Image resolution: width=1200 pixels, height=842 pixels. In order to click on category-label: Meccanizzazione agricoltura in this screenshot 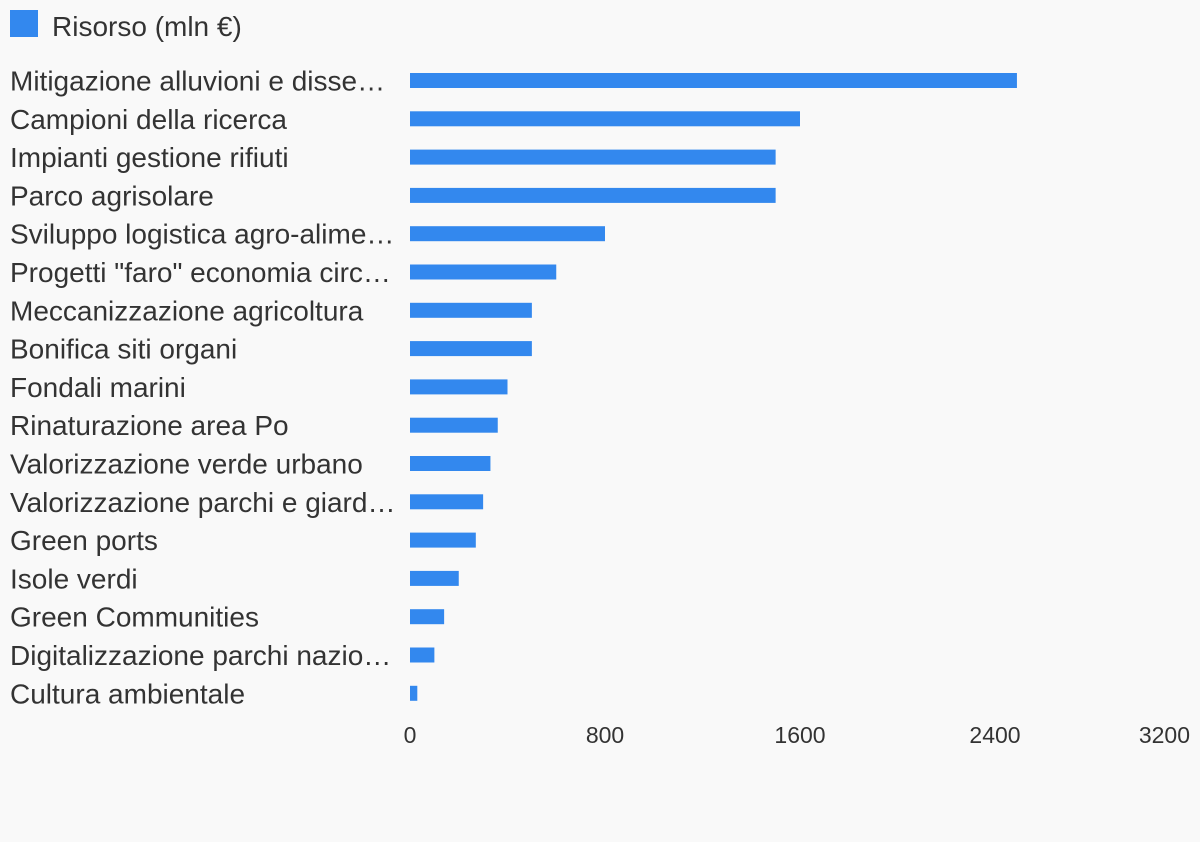, I will do `click(187, 310)`.